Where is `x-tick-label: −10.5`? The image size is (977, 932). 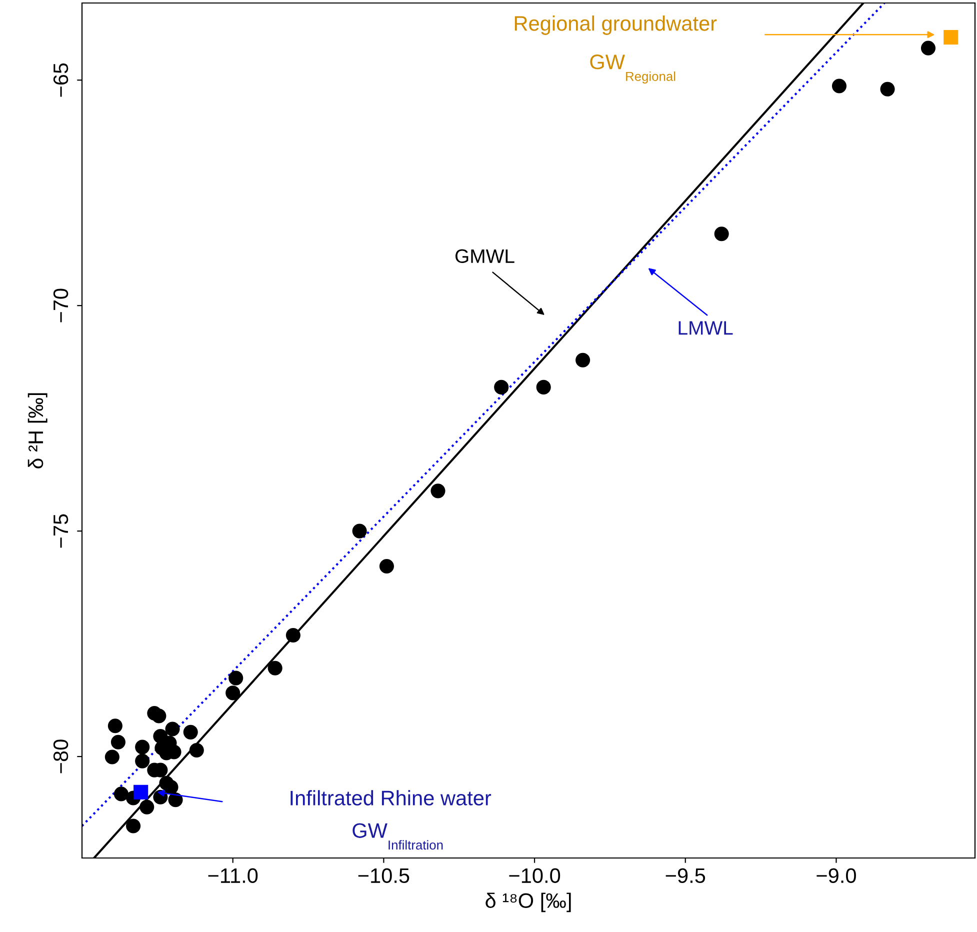
x-tick-label: −10.5 is located at coordinates (384, 876).